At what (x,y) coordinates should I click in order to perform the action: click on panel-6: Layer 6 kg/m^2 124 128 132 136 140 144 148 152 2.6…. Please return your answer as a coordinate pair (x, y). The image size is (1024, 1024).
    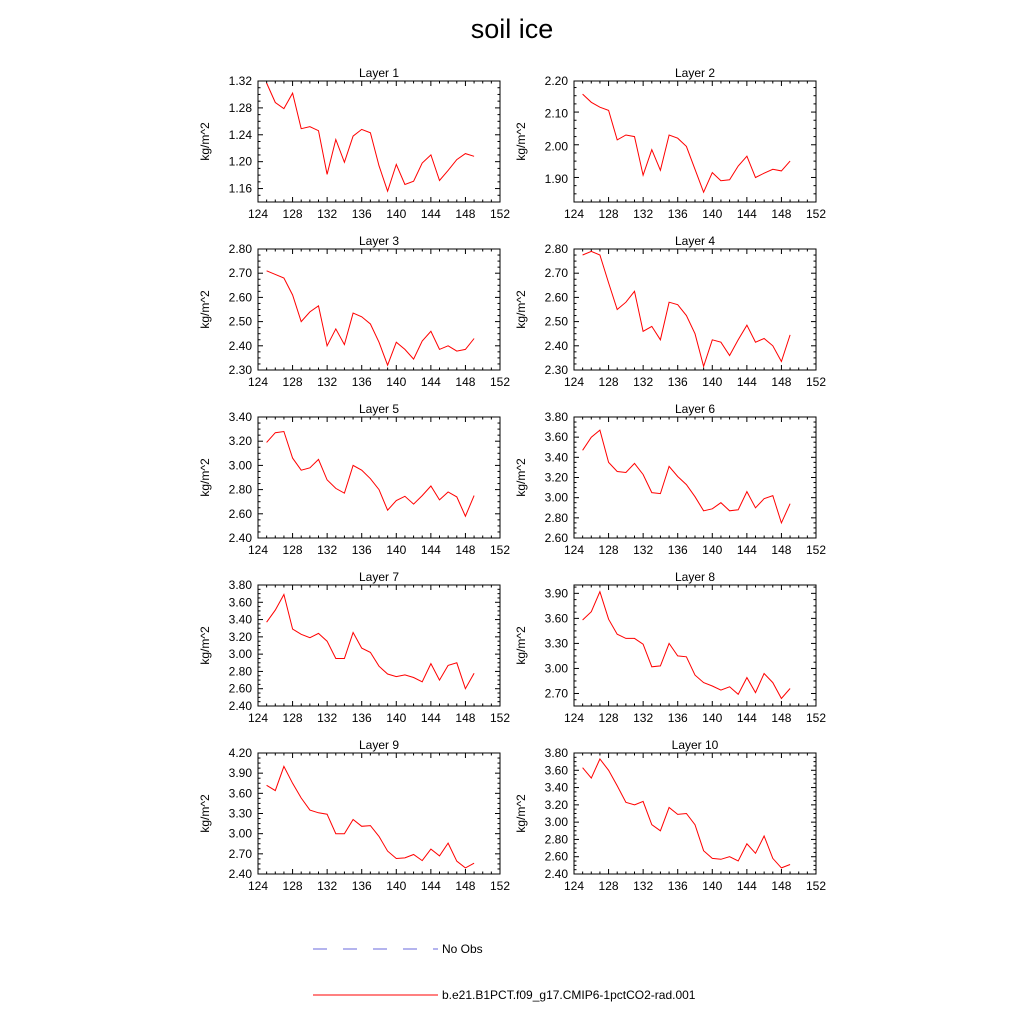
    Looking at the image, I should click on (670, 479).